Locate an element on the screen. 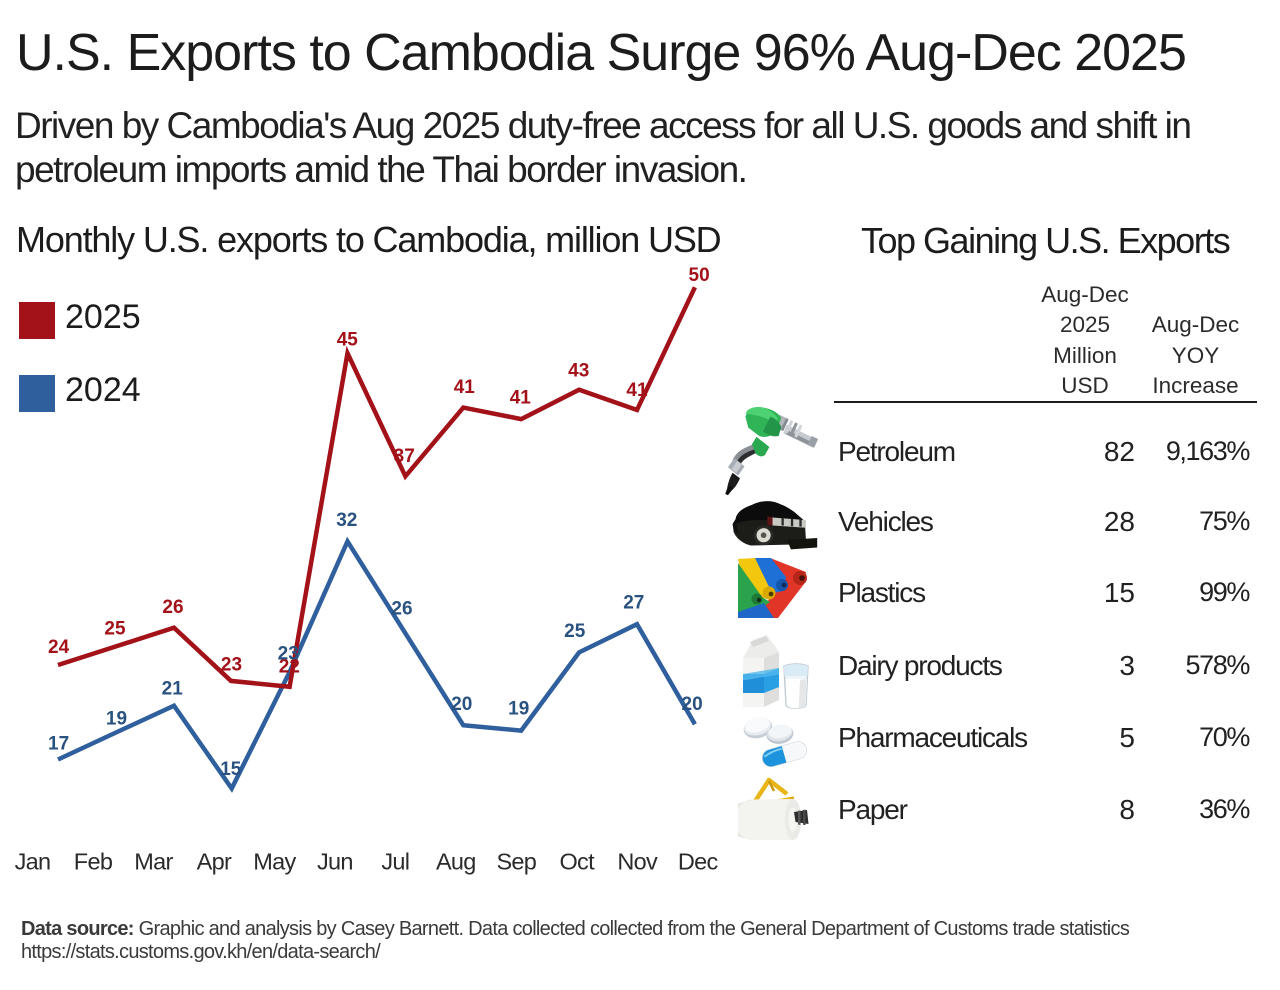 Image resolution: width=1280 pixels, height=990 pixels. svg-text: 50 is located at coordinates (699, 275).